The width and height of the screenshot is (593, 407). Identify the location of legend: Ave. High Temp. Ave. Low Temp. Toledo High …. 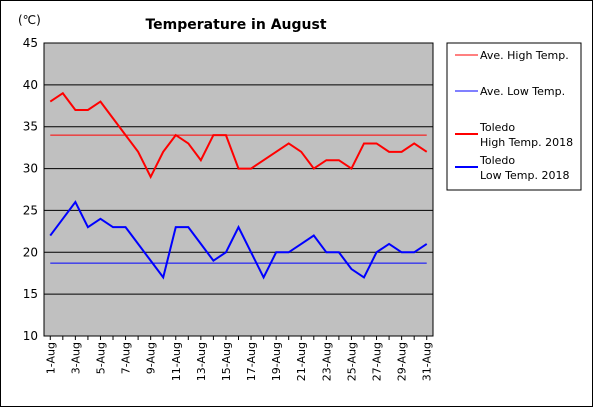
(514, 115).